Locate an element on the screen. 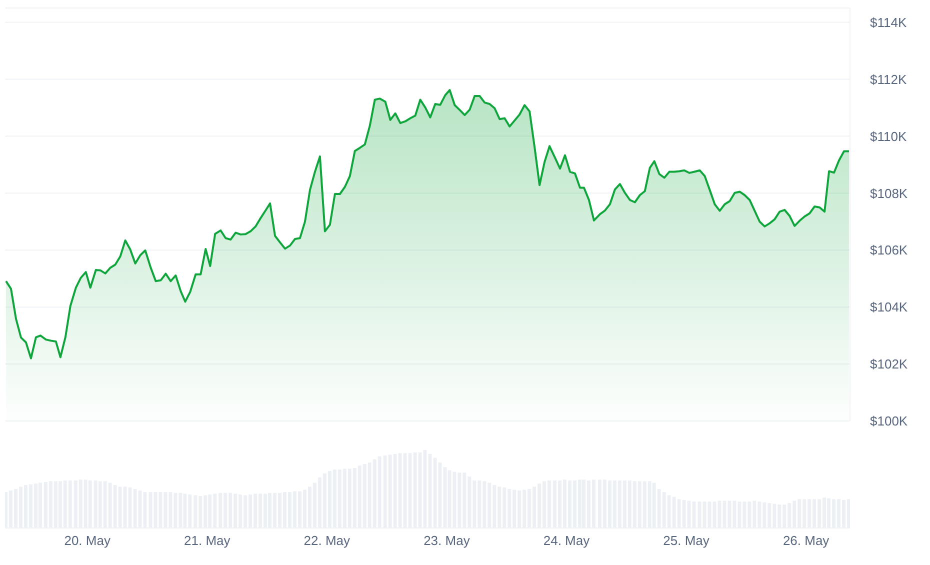 The height and width of the screenshot is (565, 930). y-tick-label: $100K is located at coordinates (889, 421).